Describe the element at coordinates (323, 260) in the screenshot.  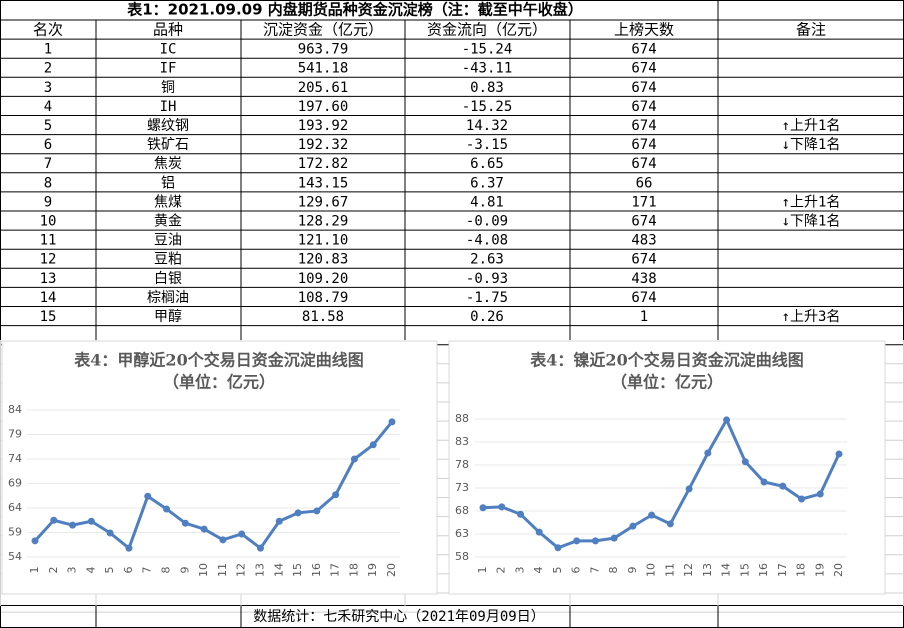
I see `table-cell: 120.83` at that location.